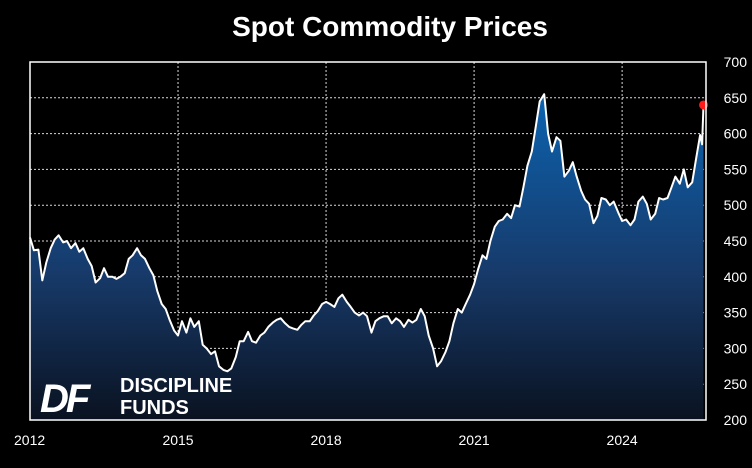  Describe the element at coordinates (736, 62) in the screenshot. I see `y-tick-label: 700` at that location.